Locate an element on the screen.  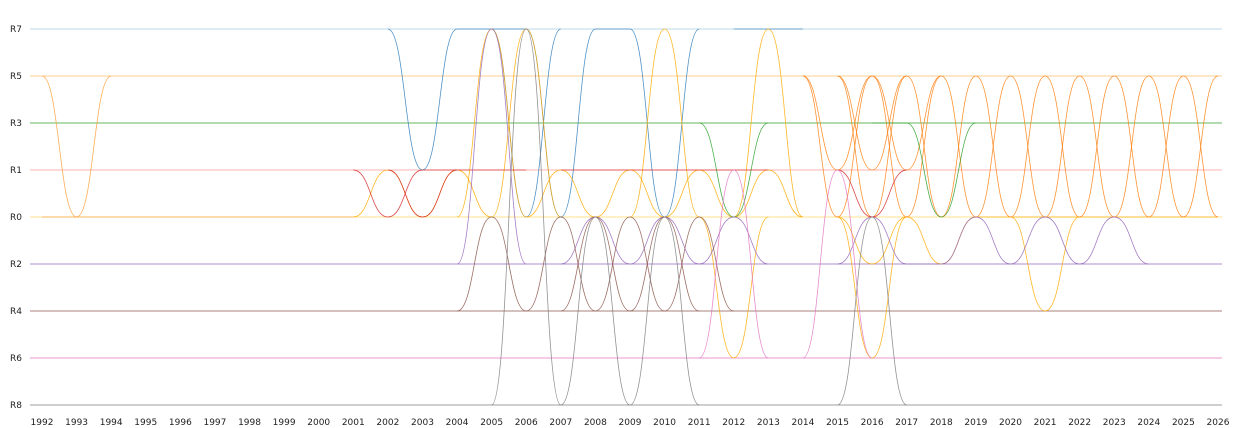
x-tick-label-2016: 2016 is located at coordinates (872, 423).